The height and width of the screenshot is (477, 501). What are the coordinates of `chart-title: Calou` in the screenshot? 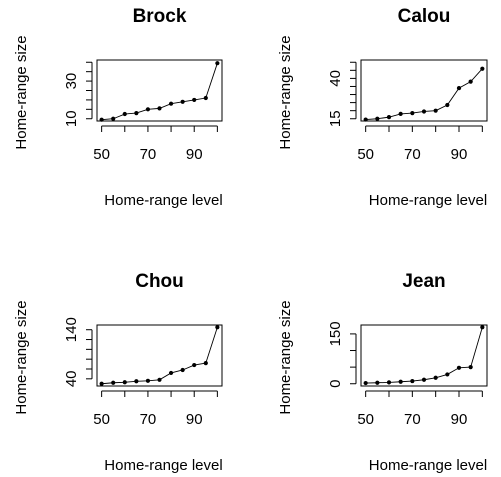 It's located at (424, 16).